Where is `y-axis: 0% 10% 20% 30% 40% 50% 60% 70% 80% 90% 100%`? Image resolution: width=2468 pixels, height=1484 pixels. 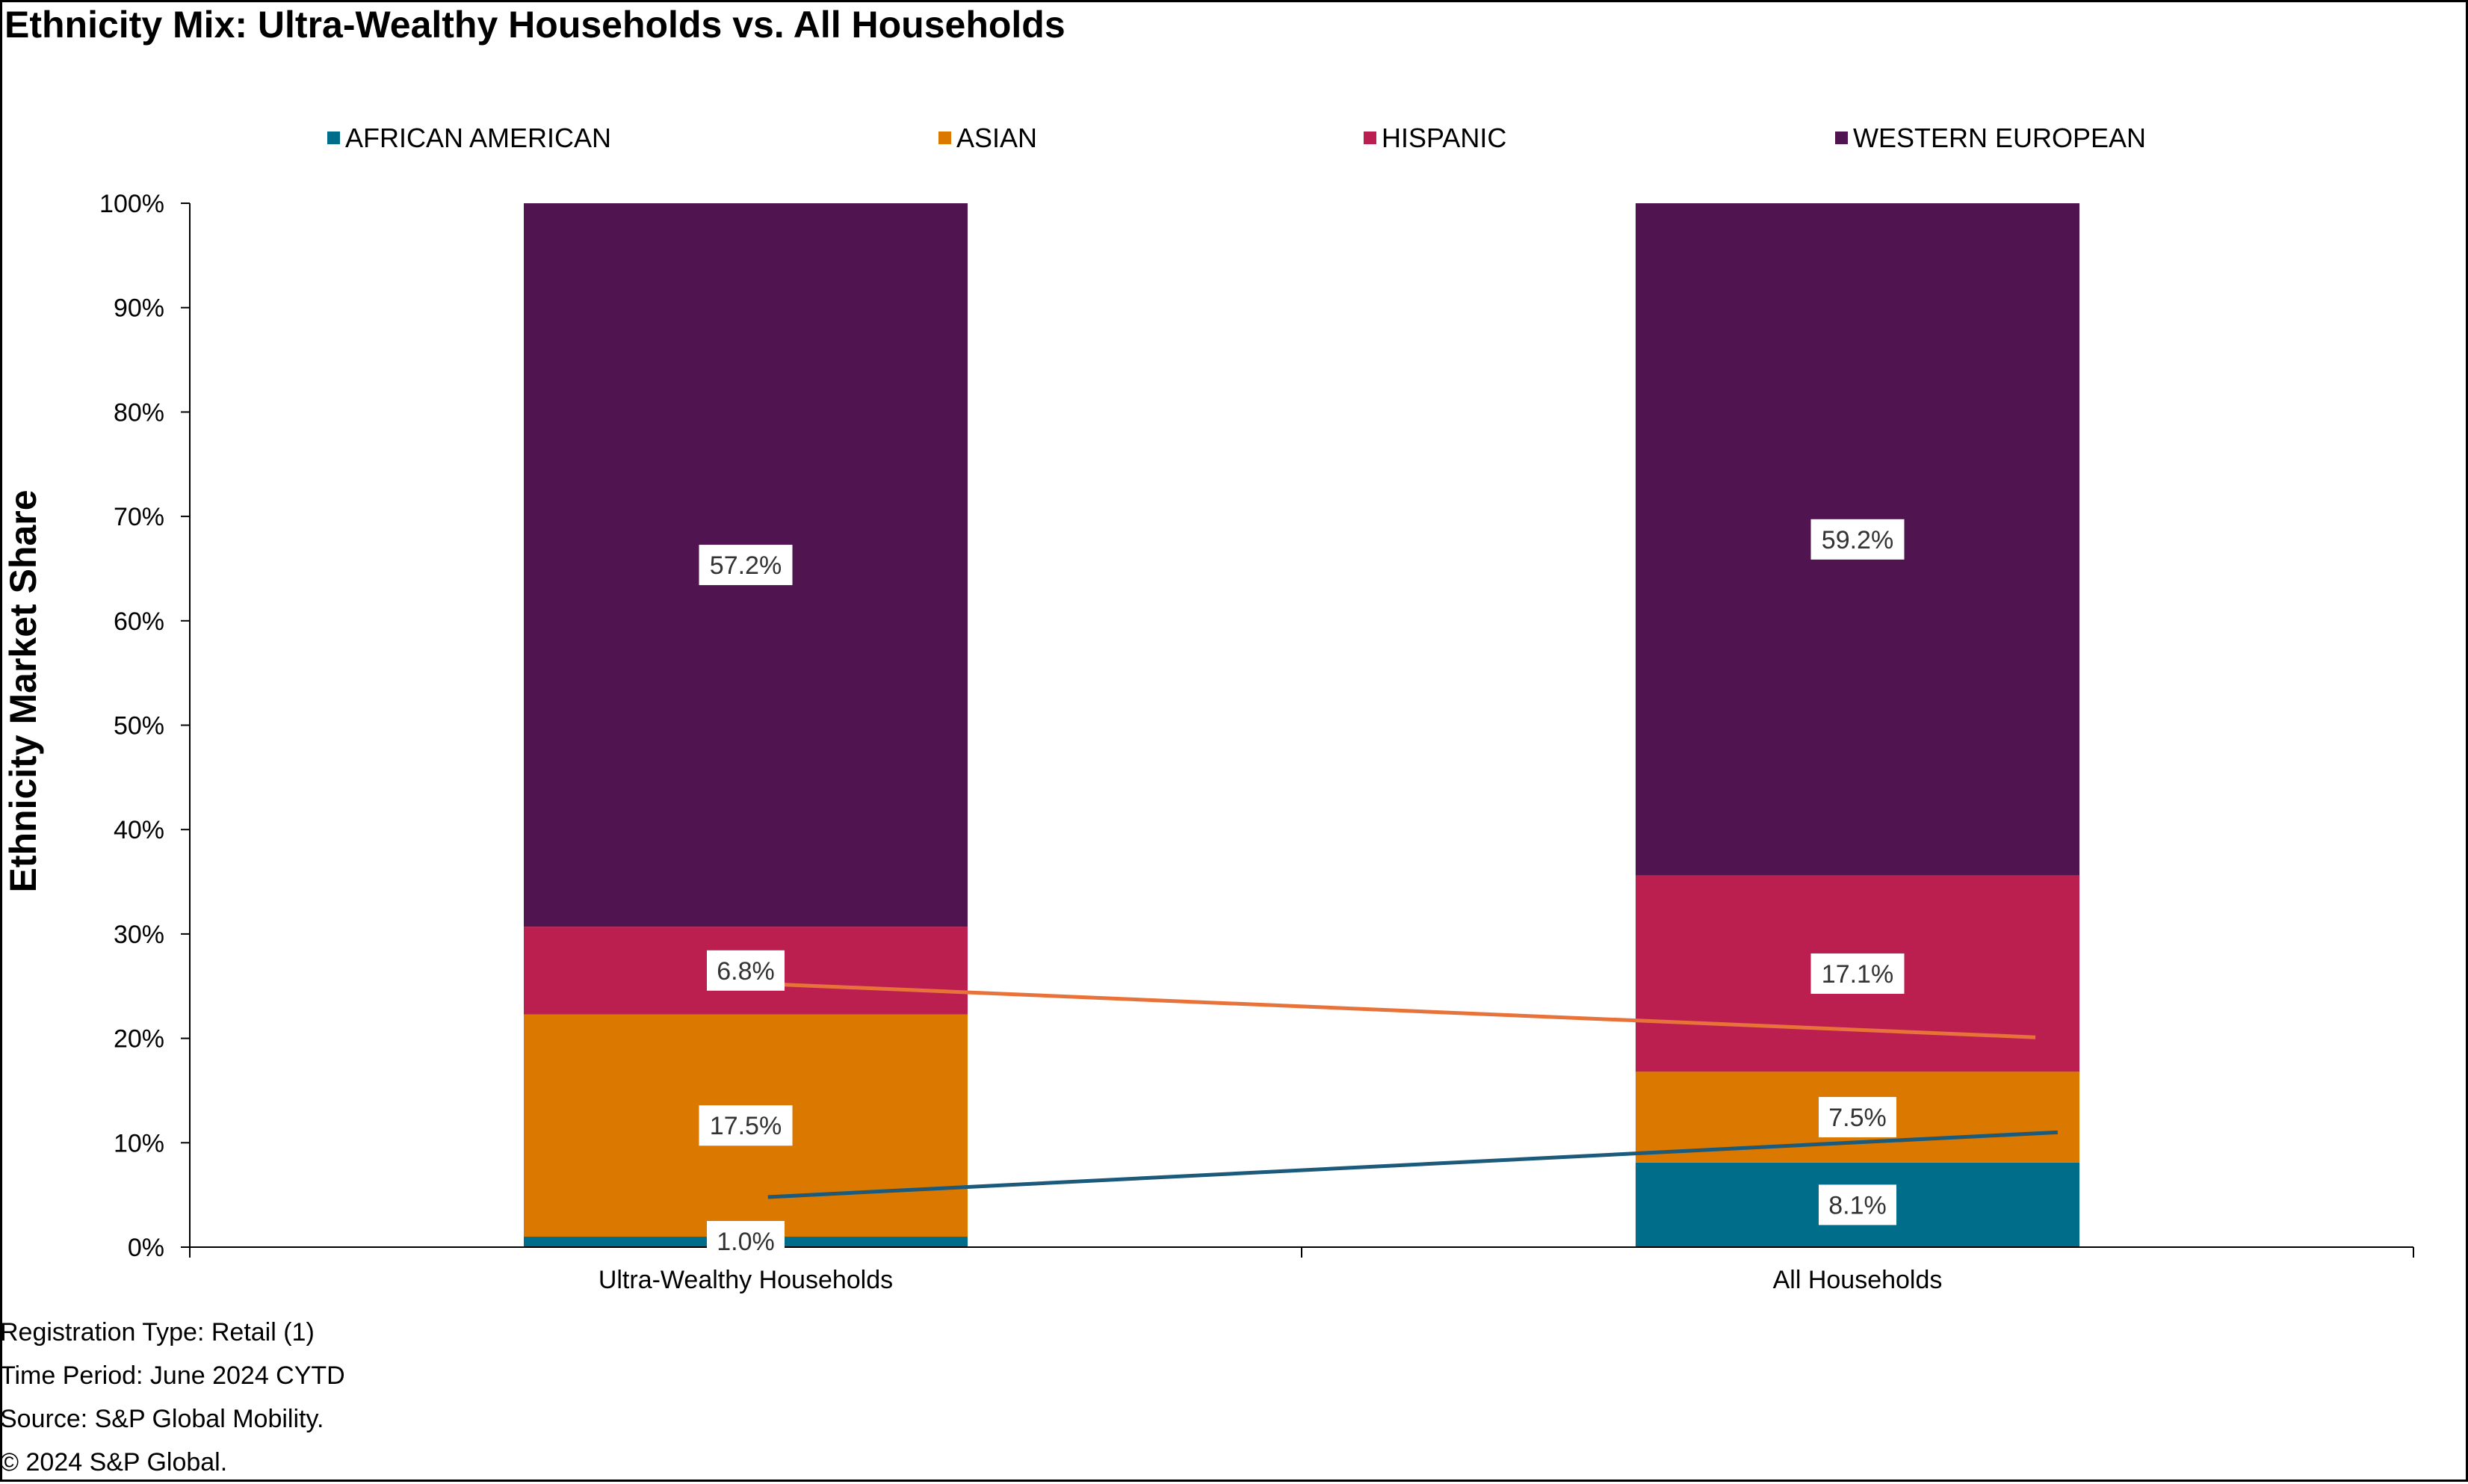 y-axis: 0% 10% 20% 30% 40% 50% 60% 70% 80% 90% 100% is located at coordinates (145, 726).